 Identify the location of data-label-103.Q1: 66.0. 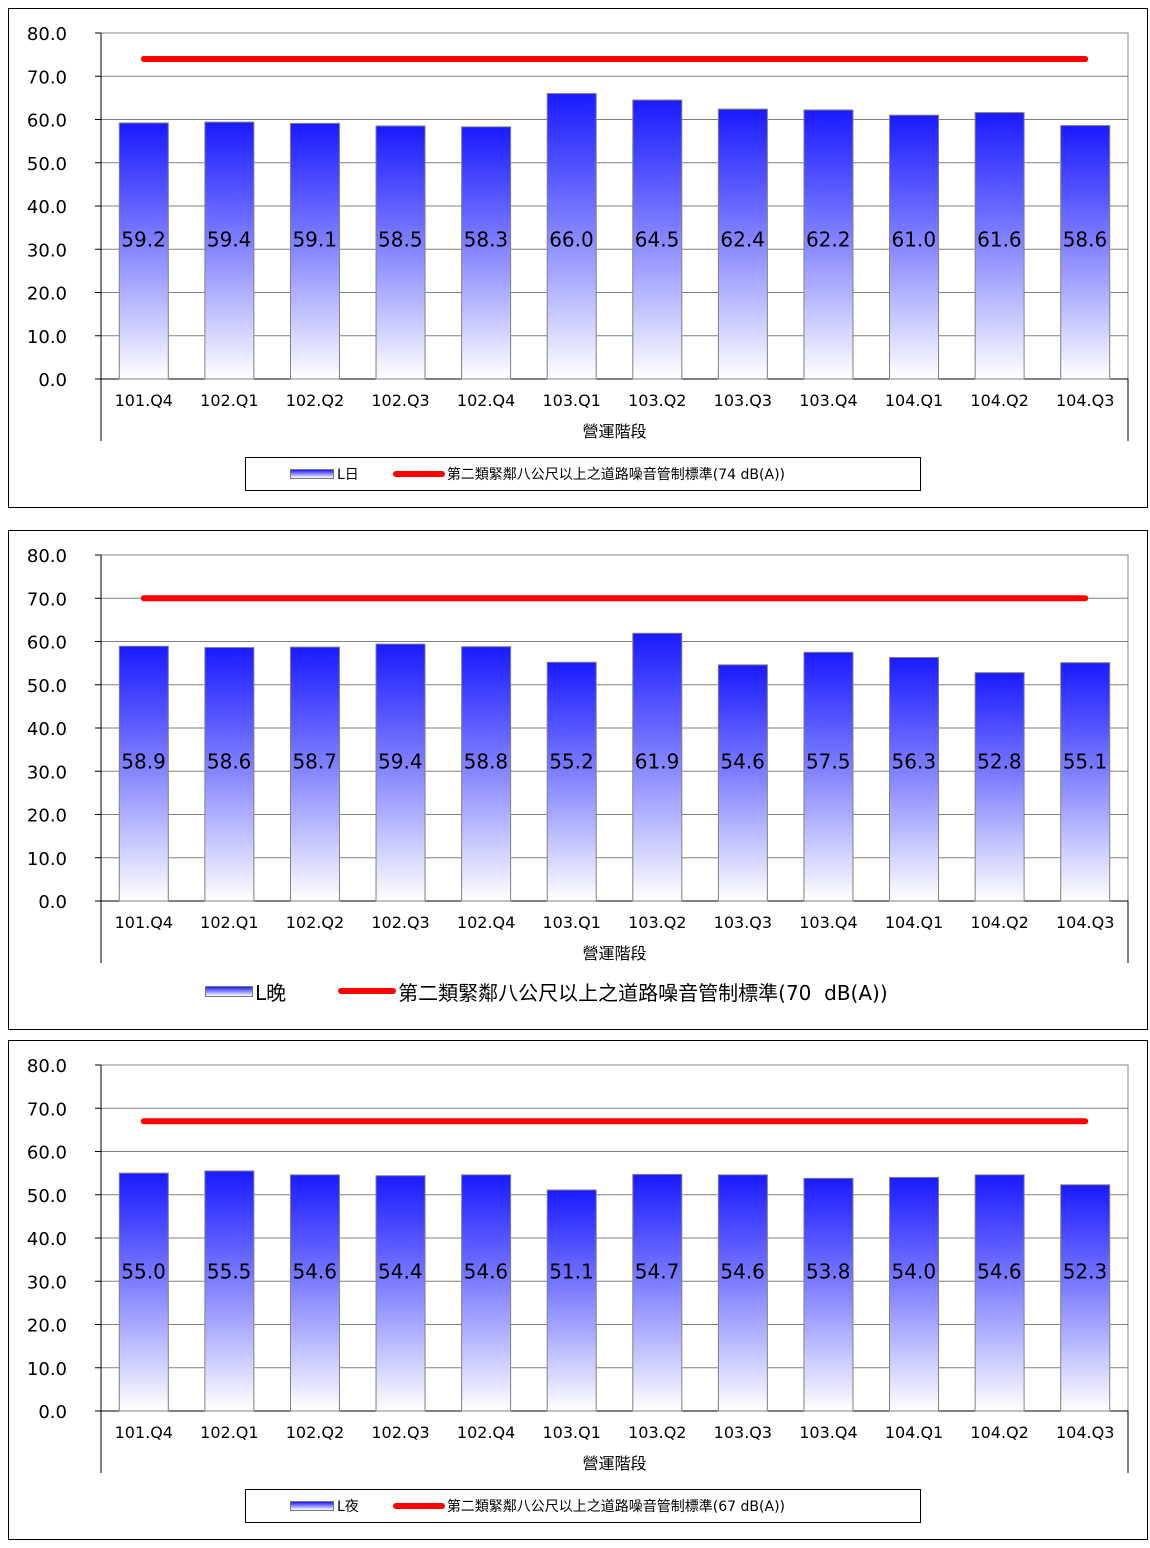
(571, 240).